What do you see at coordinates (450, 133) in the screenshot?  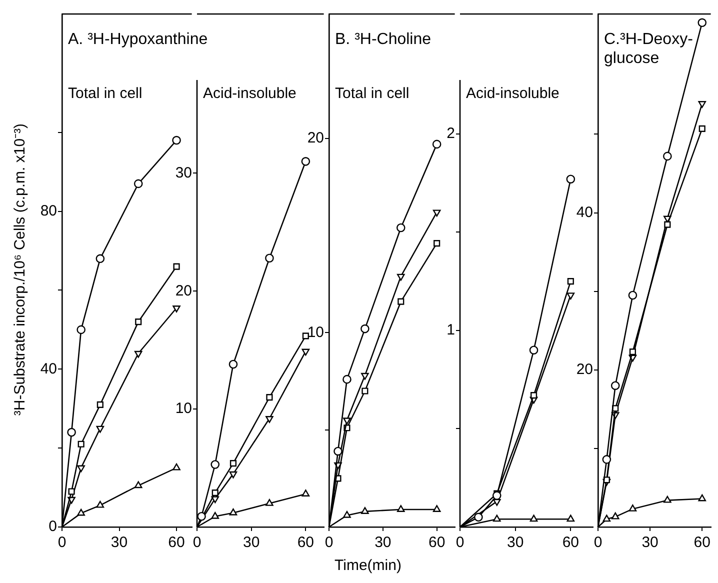 I see `y-tick-label: 2` at bounding box center [450, 133].